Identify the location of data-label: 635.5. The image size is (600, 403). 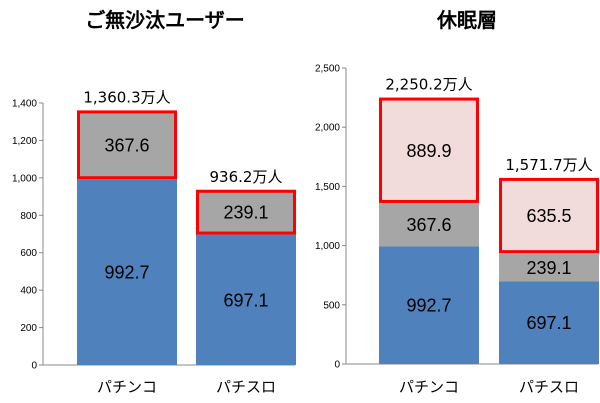
(548, 216).